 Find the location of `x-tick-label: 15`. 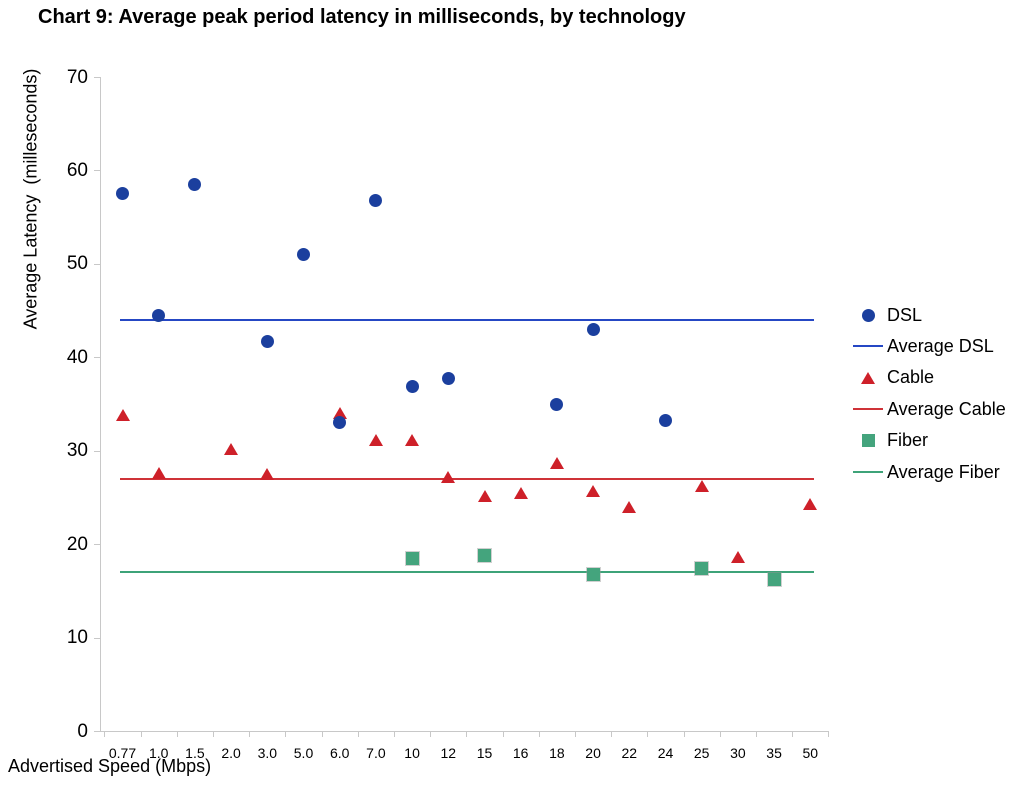

x-tick-label: 15 is located at coordinates (484, 753).